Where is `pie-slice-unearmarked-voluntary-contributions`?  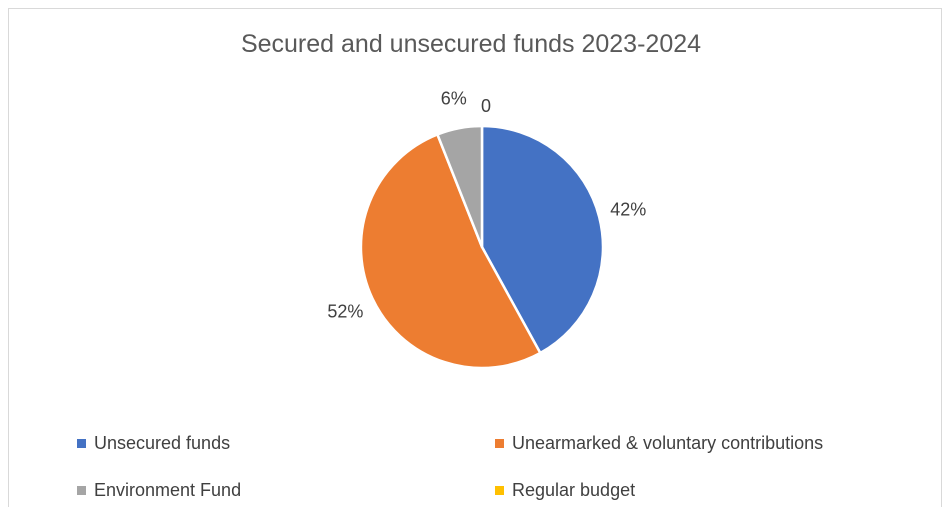 pie-slice-unearmarked-voluntary-contributions is located at coordinates (450, 251).